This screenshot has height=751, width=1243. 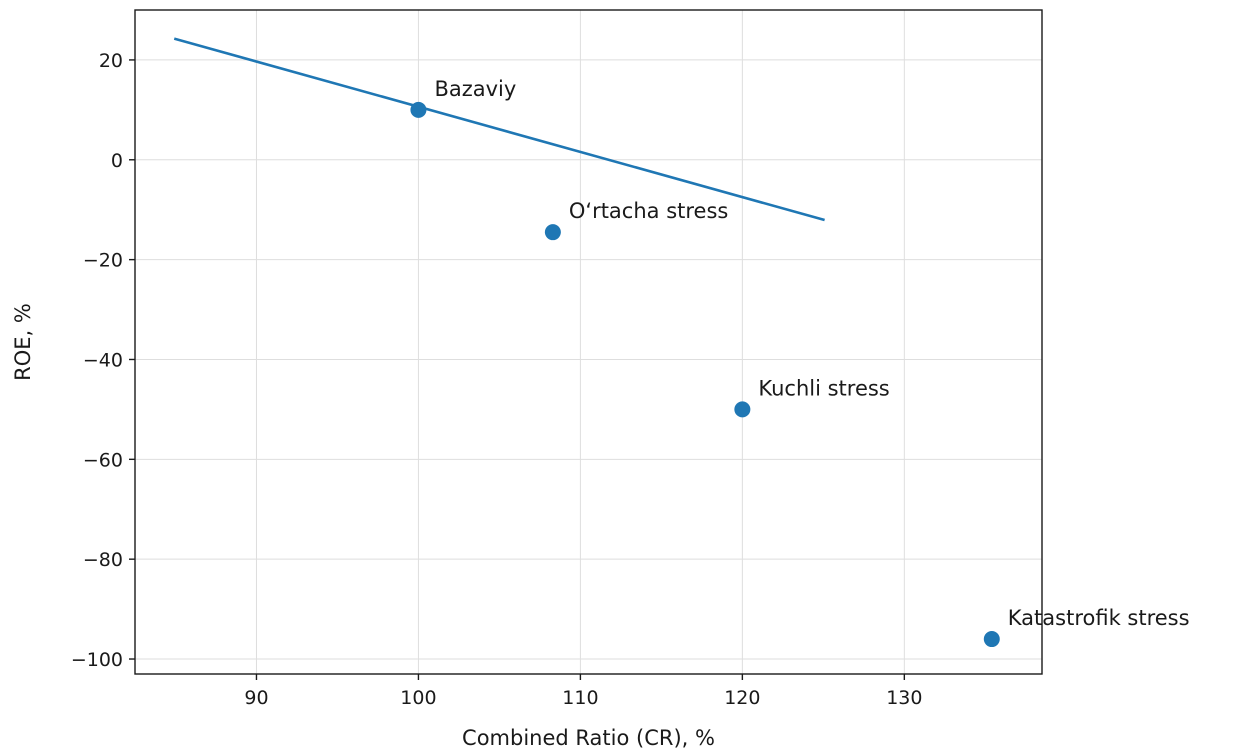 What do you see at coordinates (256, 698) in the screenshot?
I see `x-tick-label: 90` at bounding box center [256, 698].